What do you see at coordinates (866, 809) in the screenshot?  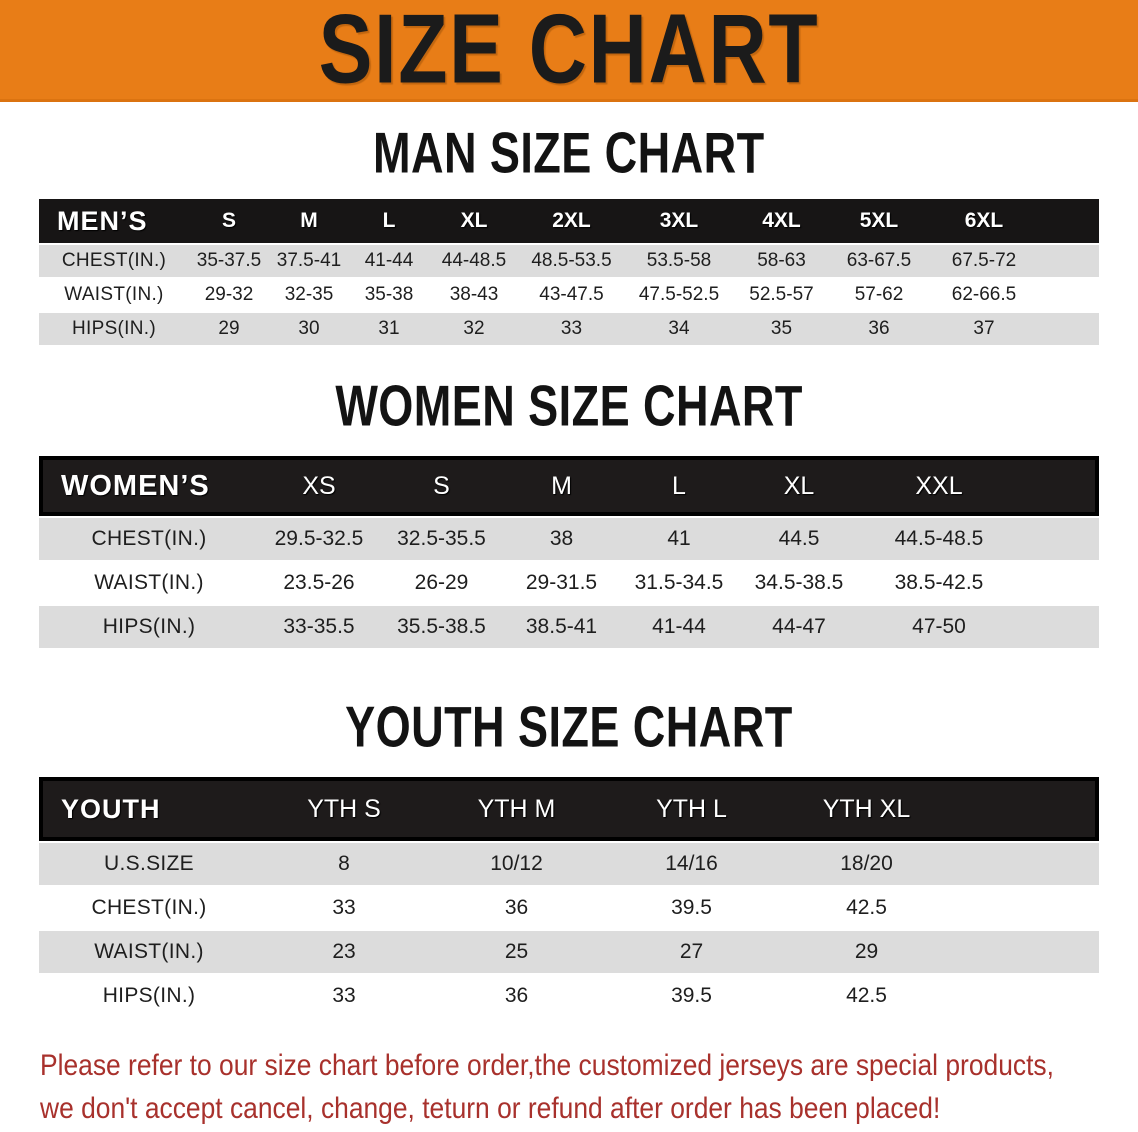 I see `size-column-header: YTH XL` at bounding box center [866, 809].